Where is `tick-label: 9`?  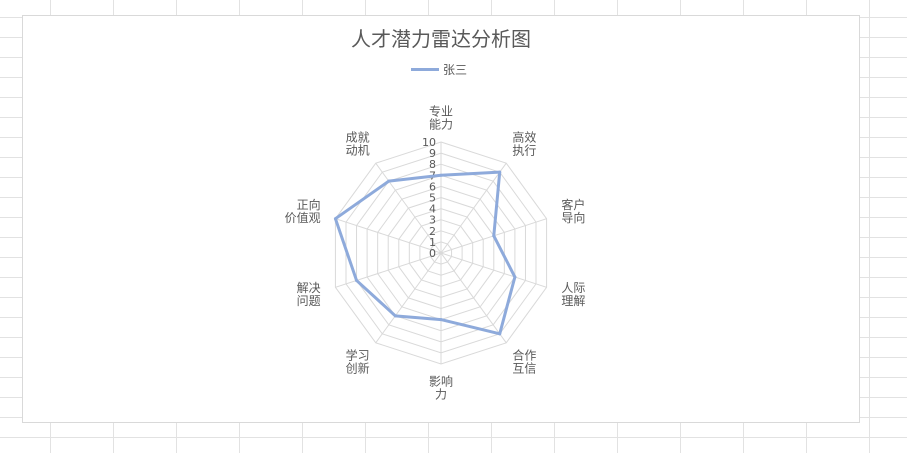 tick-label: 9 is located at coordinates (432, 153).